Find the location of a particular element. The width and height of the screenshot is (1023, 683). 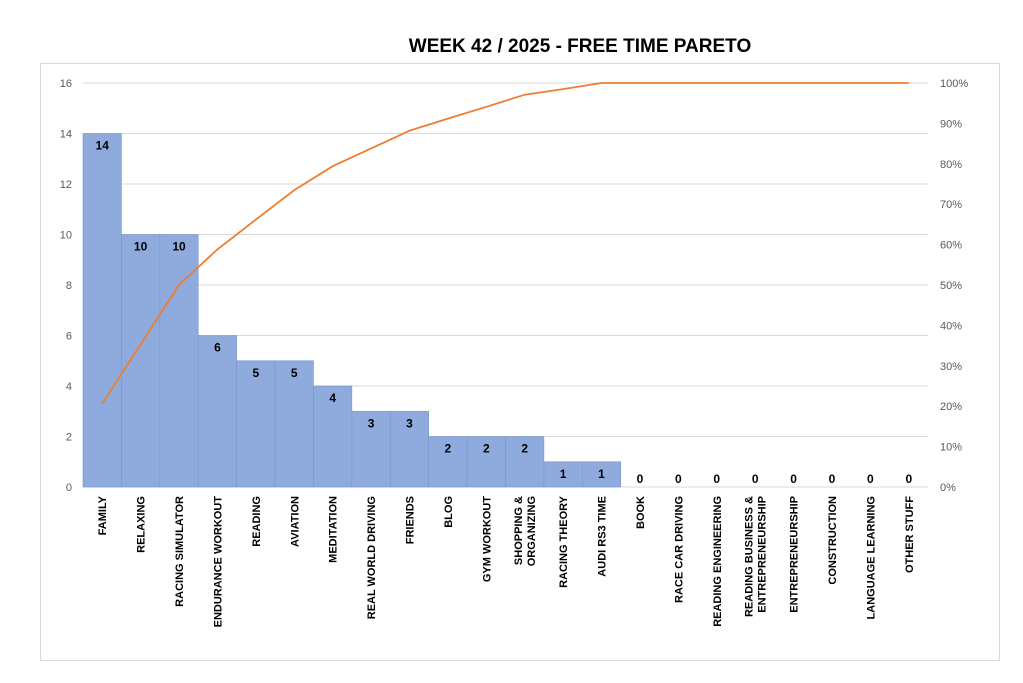

category-label-line: MEDITATION is located at coordinates (334, 529).